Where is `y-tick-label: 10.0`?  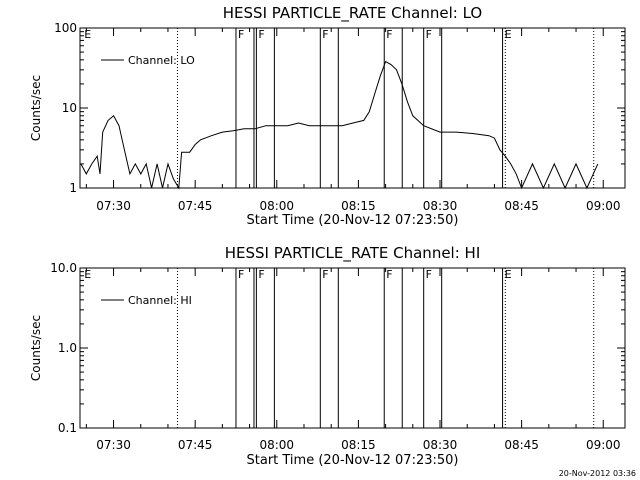 y-tick-label: 10.0 is located at coordinates (63, 268).